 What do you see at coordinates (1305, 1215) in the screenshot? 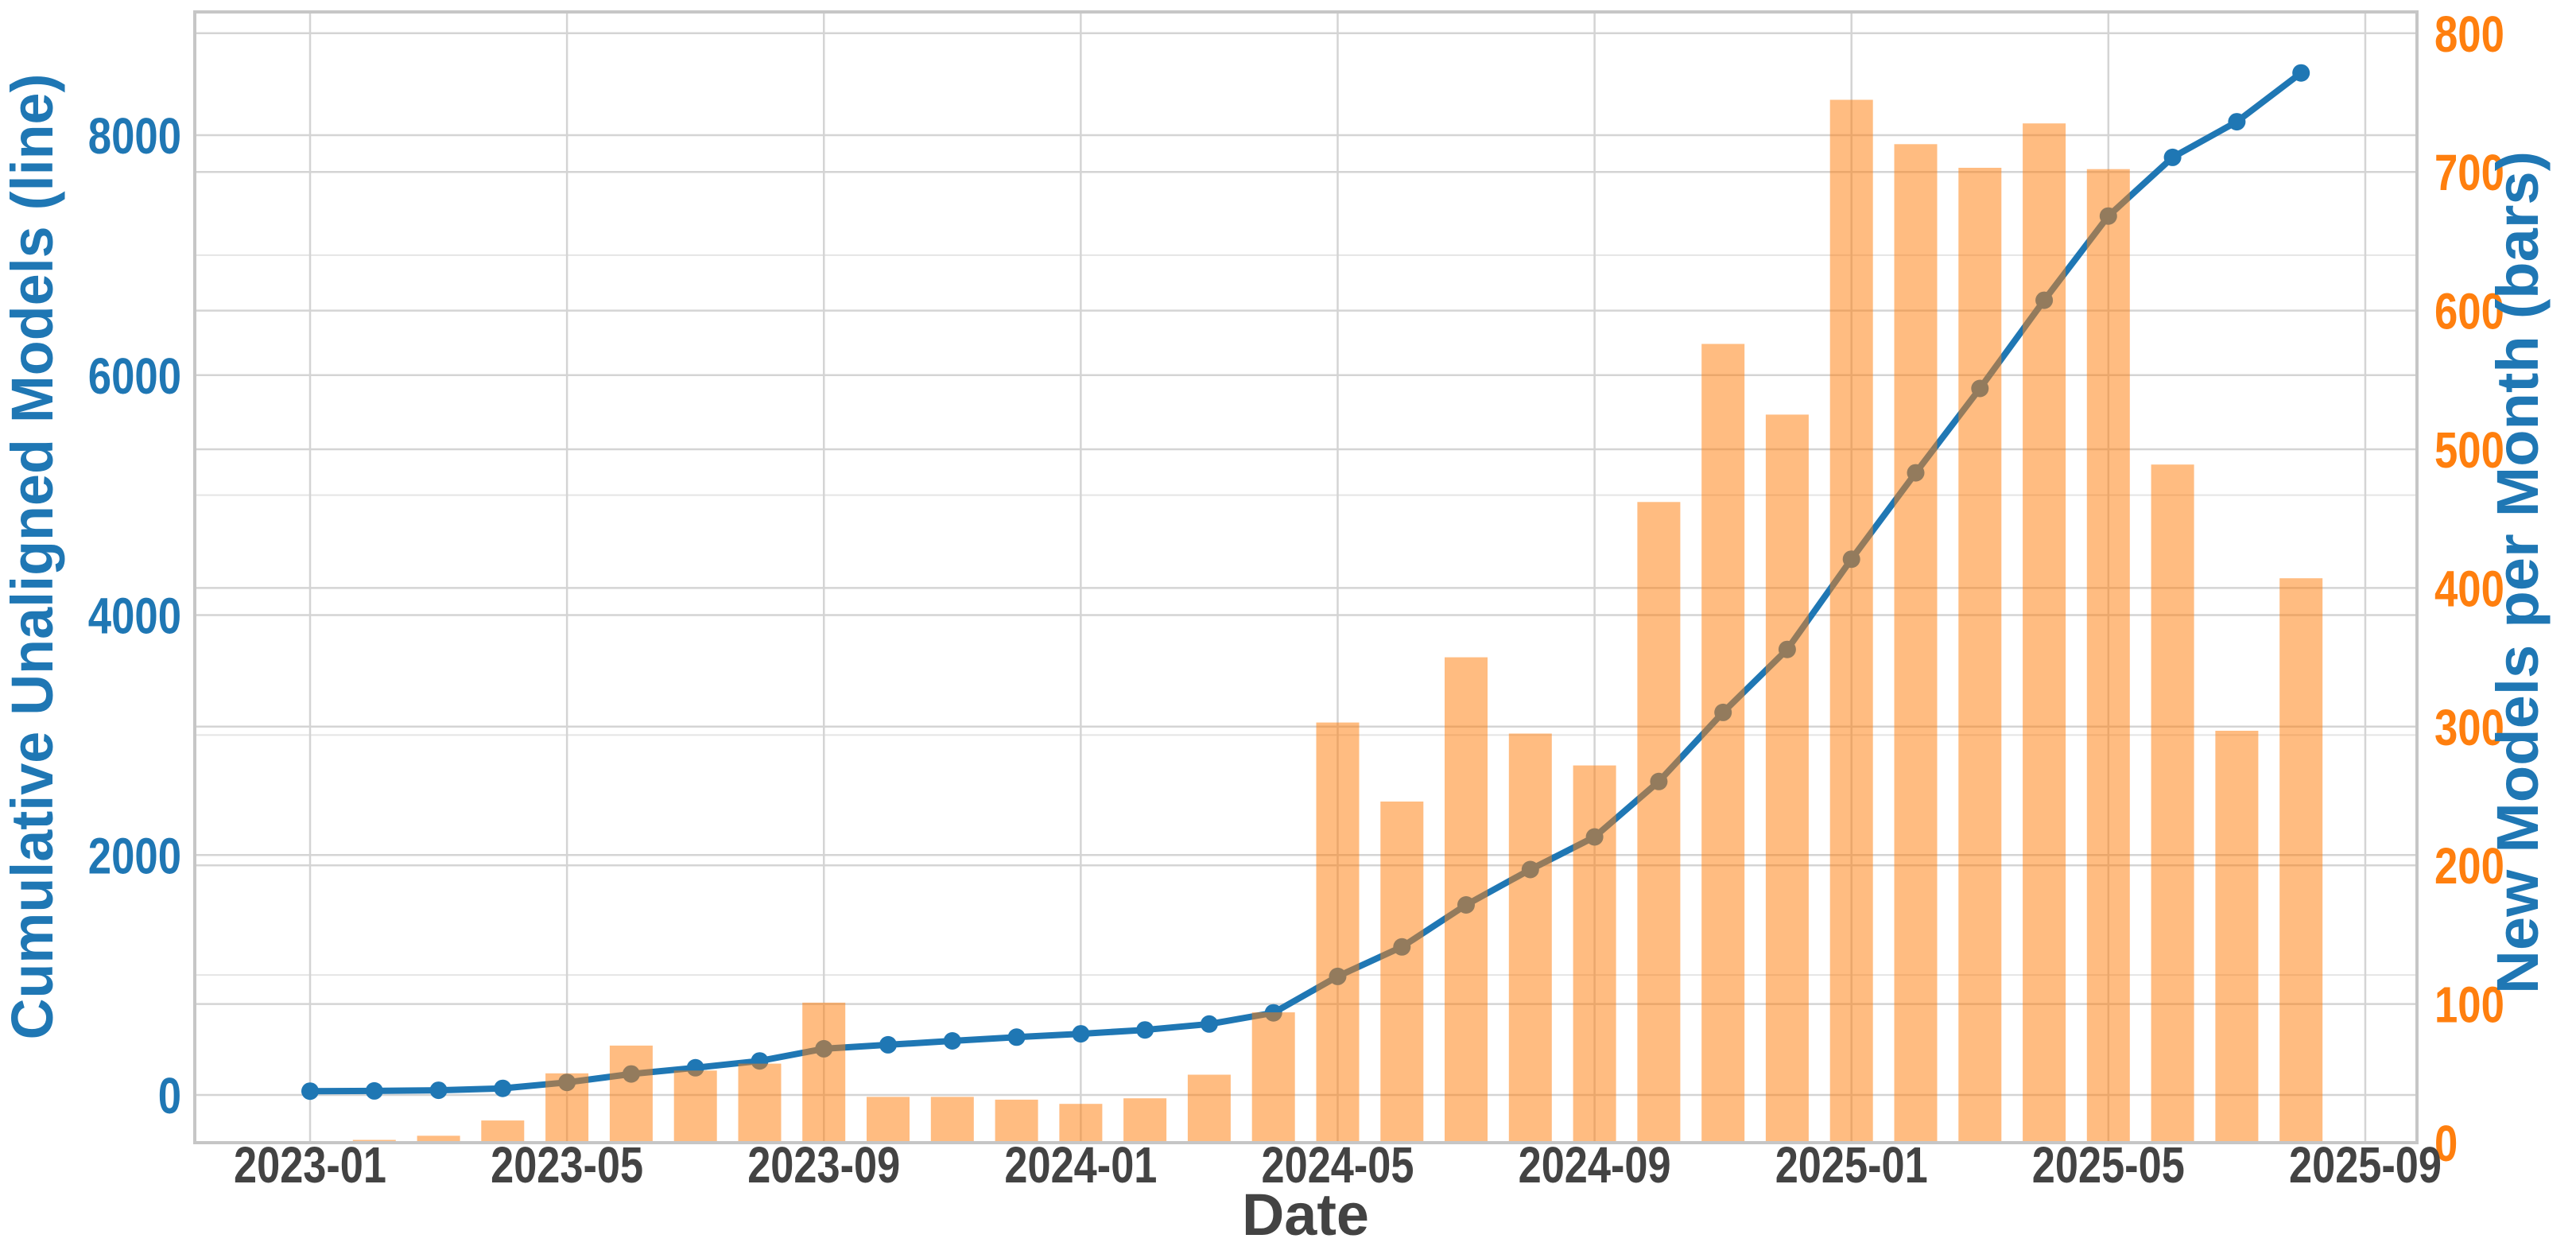
I see `x-axis-title: Date` at bounding box center [1305, 1215].